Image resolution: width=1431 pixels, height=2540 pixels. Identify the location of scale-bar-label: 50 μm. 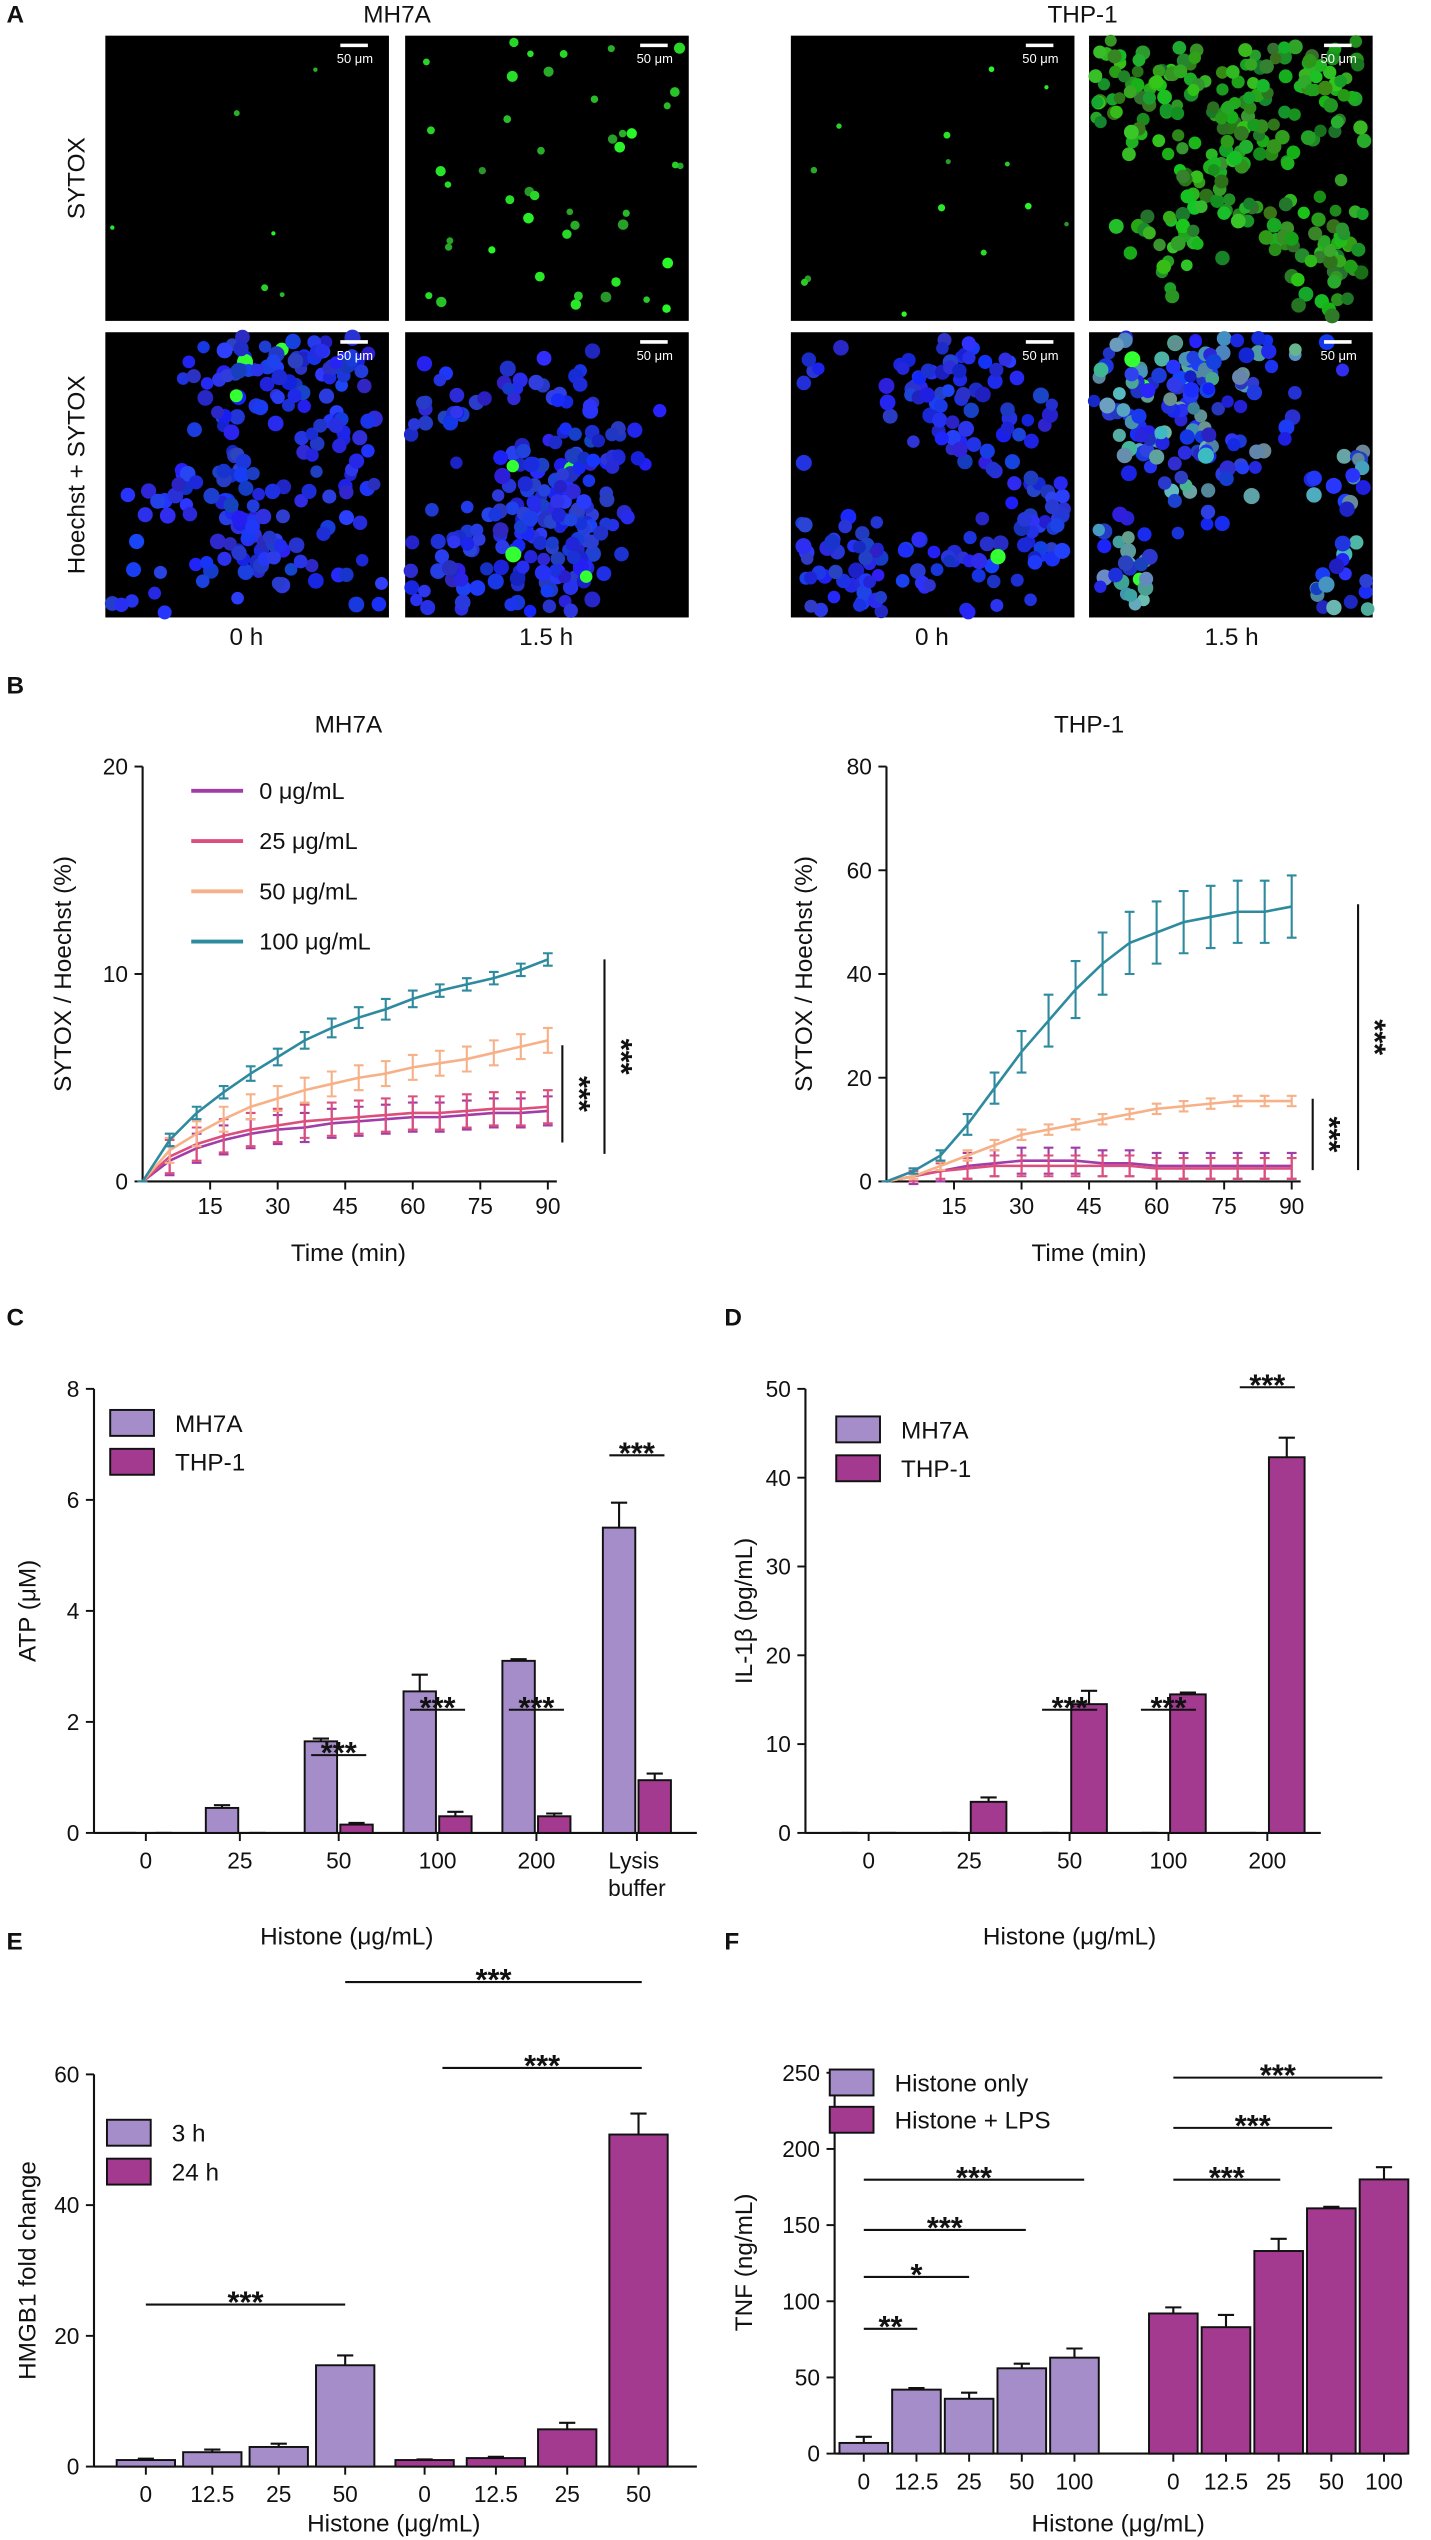
(1338, 58).